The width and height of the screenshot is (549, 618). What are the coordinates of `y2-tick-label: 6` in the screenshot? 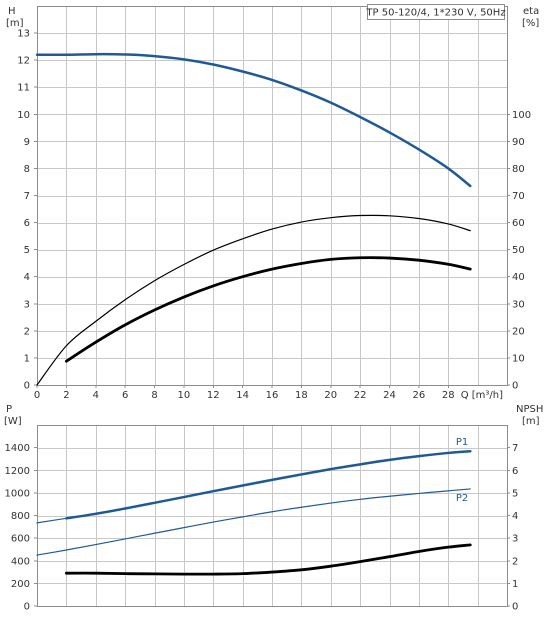 It's located at (515, 471).